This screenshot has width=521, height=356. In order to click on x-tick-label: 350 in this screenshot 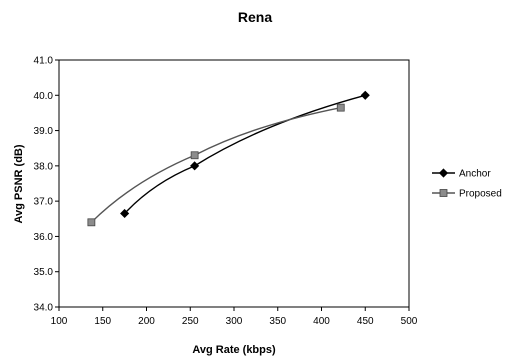, I will do `click(277, 321)`.